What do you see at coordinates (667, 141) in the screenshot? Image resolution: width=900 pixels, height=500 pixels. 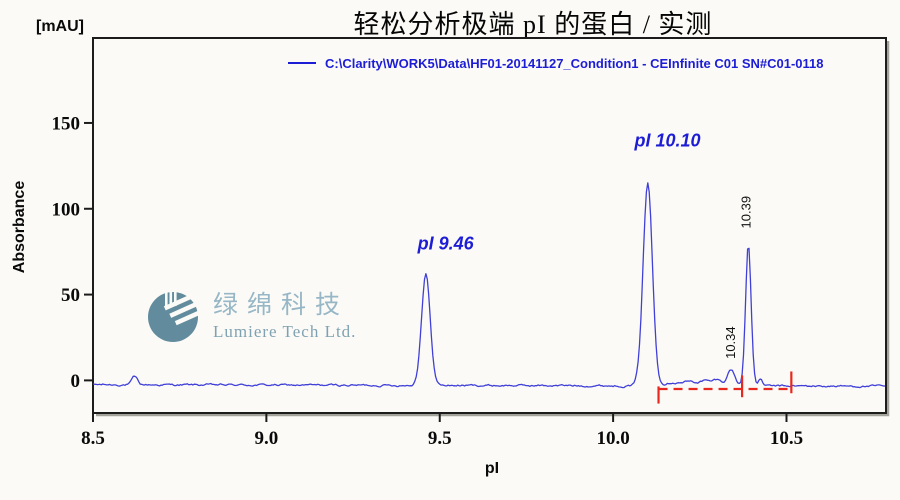 I see `peak-annotation-label: pI 10.10` at bounding box center [667, 141].